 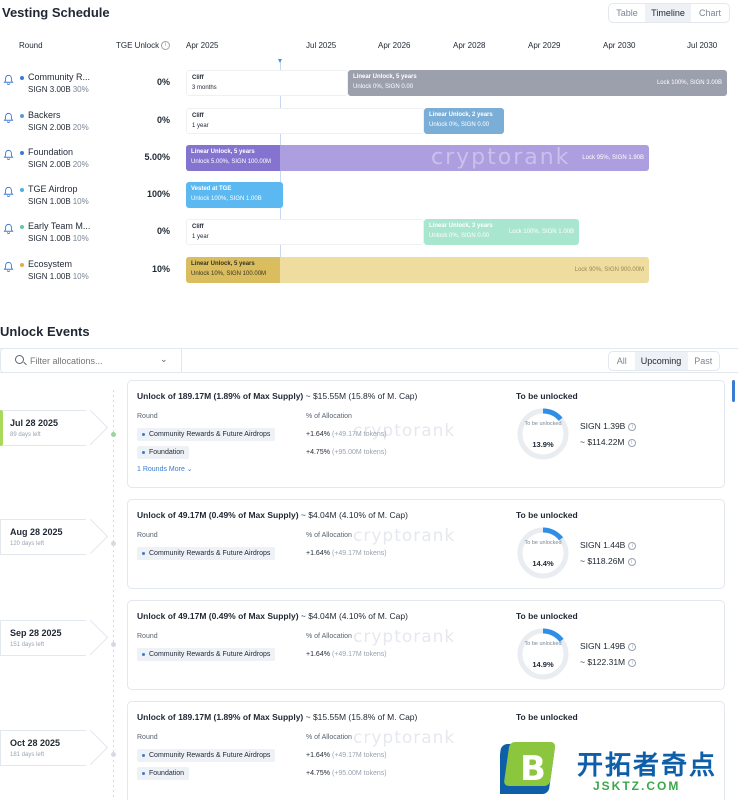 I want to click on unlock-type: Vested at TGE, so click(x=211, y=189).